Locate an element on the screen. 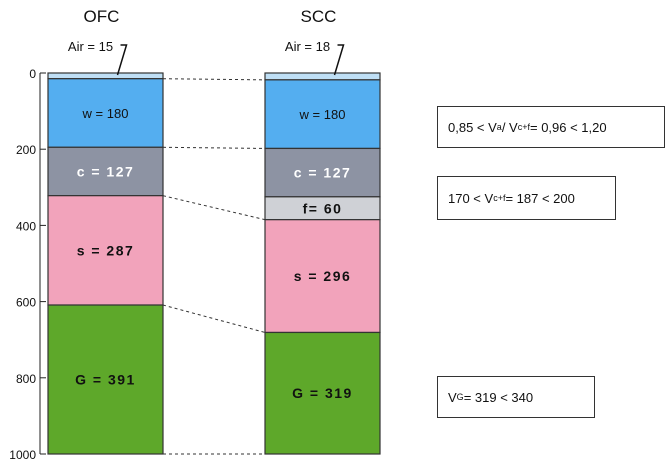  y-axis-tick-label: 1000 is located at coordinates (22, 455).